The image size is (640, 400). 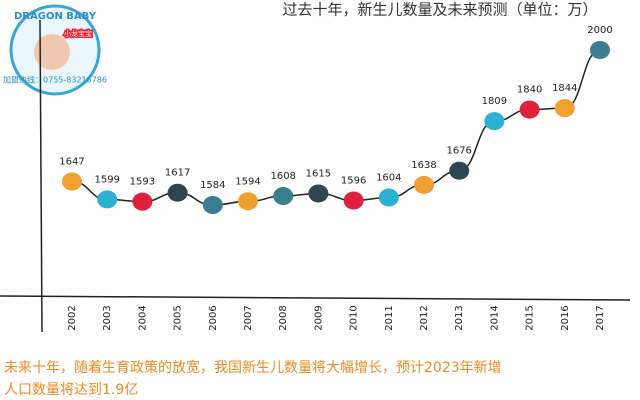 What do you see at coordinates (459, 317) in the screenshot?
I see `x-tick-label: 2013` at bounding box center [459, 317].